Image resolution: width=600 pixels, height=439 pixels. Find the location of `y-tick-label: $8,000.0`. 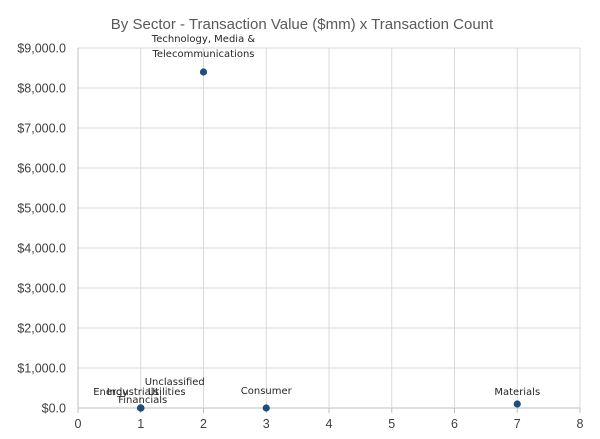

y-tick-label: $8,000.0 is located at coordinates (41, 89).